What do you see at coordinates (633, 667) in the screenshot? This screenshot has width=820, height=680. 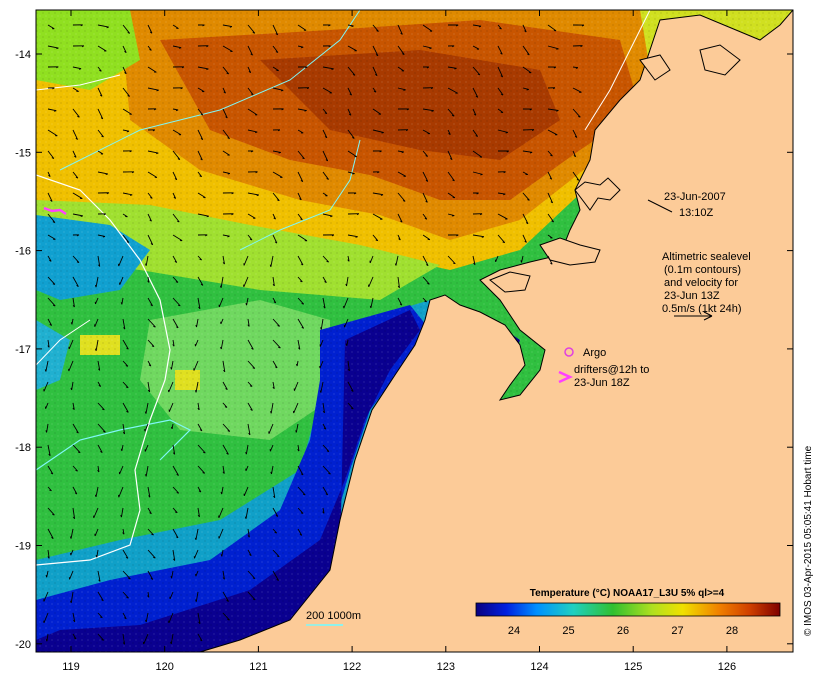 I see `x-tick-label: 125` at bounding box center [633, 667].